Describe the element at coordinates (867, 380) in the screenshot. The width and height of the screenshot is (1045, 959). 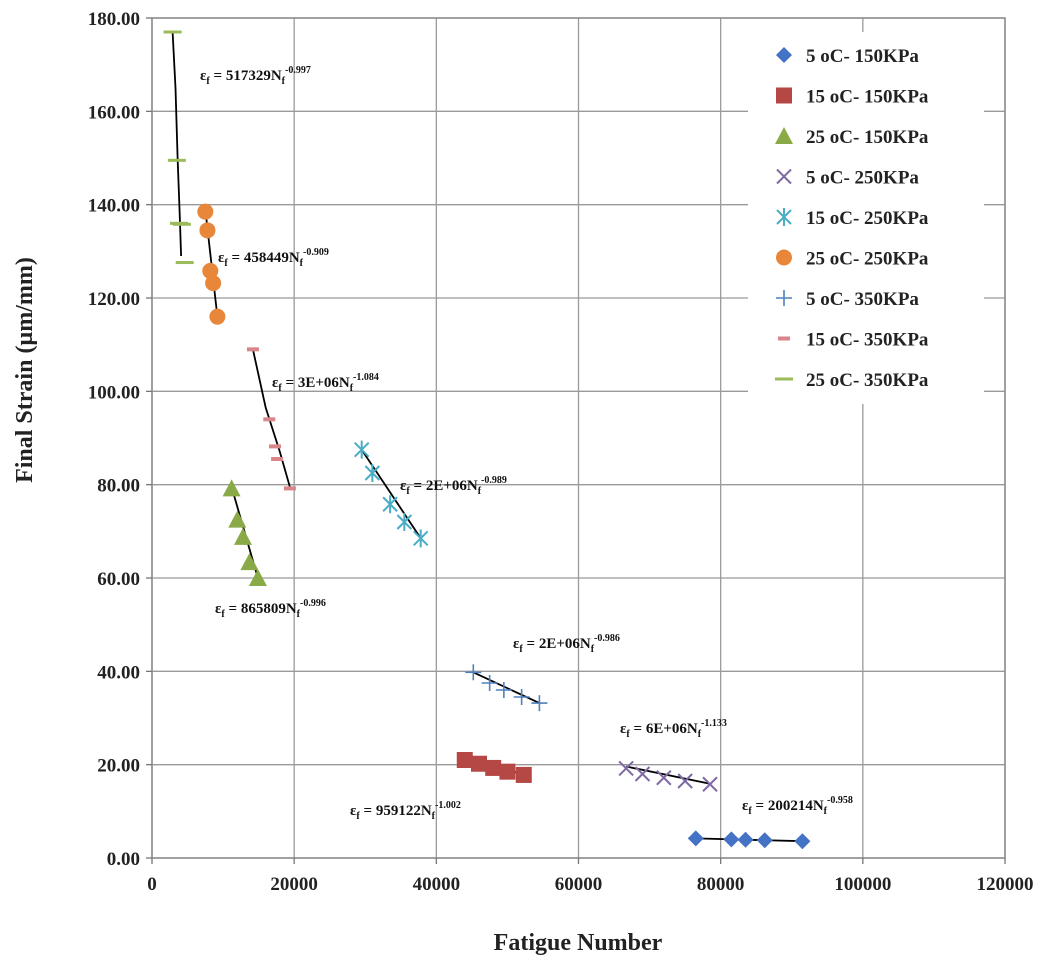
I see `legend-label: 25 oC- 350KPa` at that location.